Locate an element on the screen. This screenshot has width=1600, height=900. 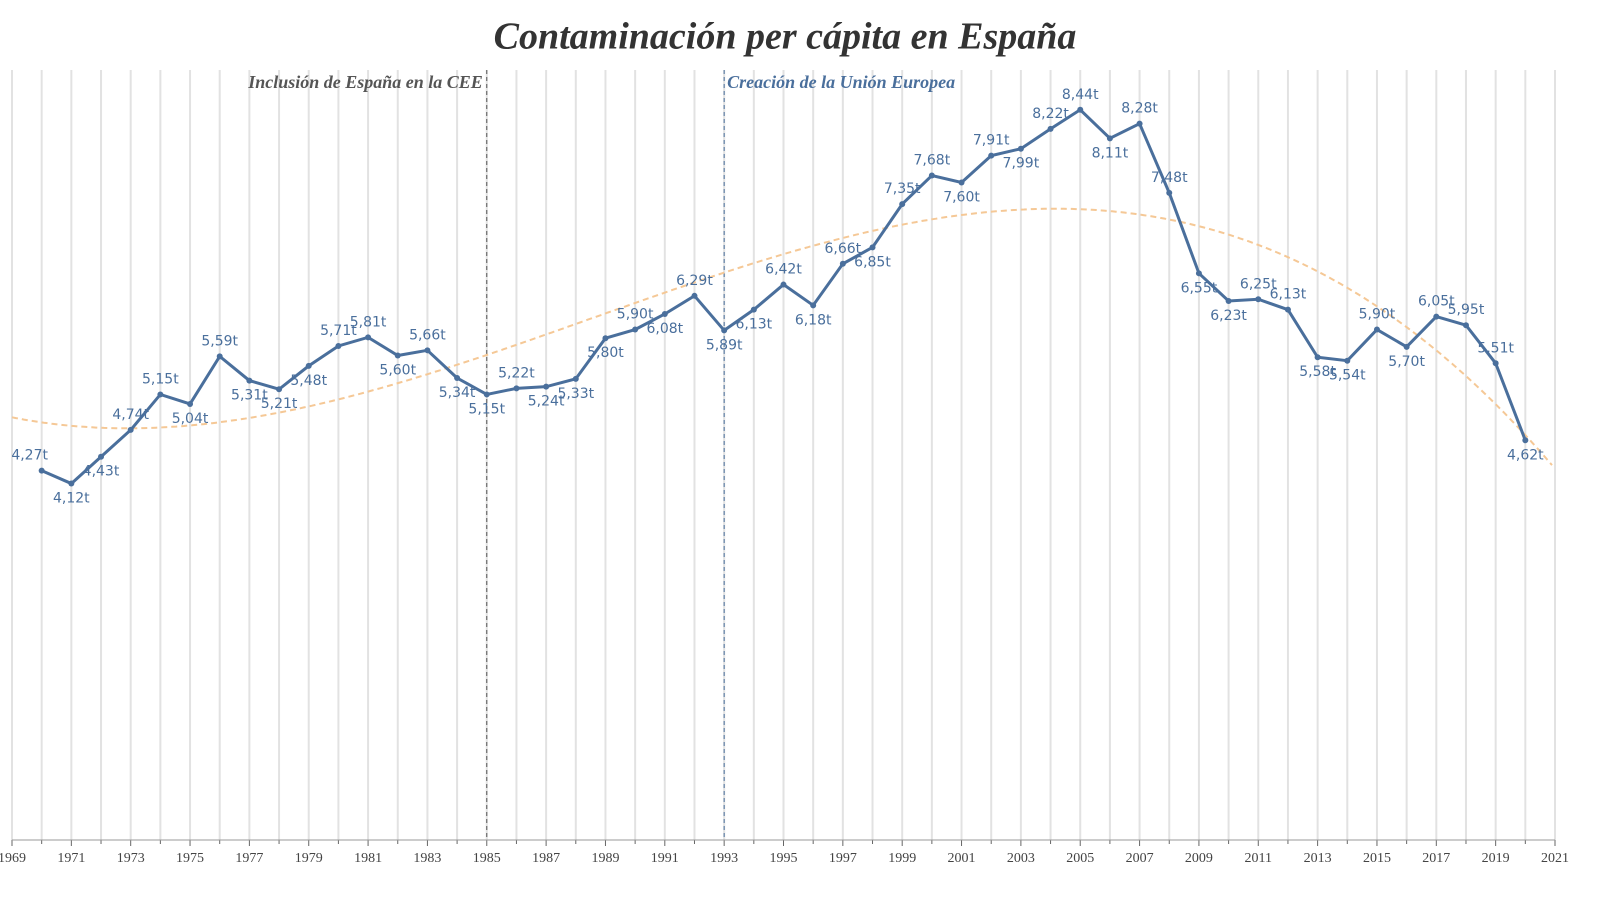
annotation: Creación de la Unión Europea is located at coordinates (841, 82).